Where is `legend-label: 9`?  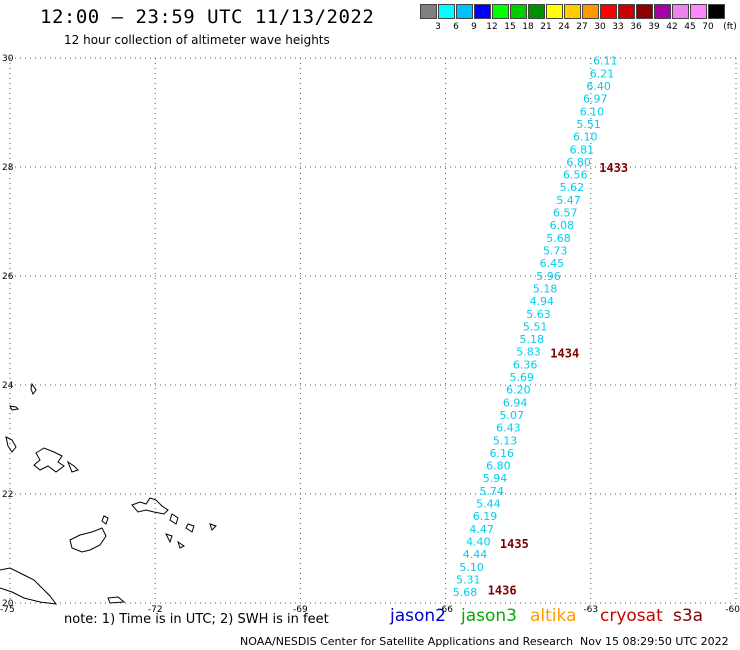
legend-label: 9 is located at coordinates (474, 27).